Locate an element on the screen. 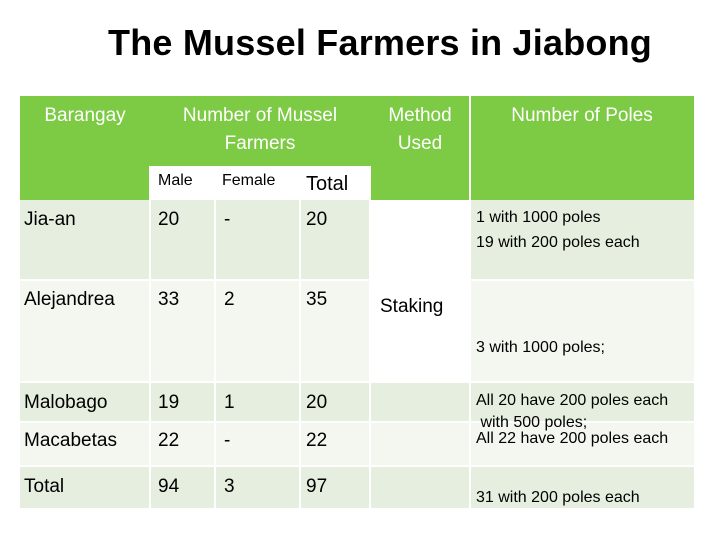  cell-poles: All 22 have 200 poles each is located at coordinates (572, 438).